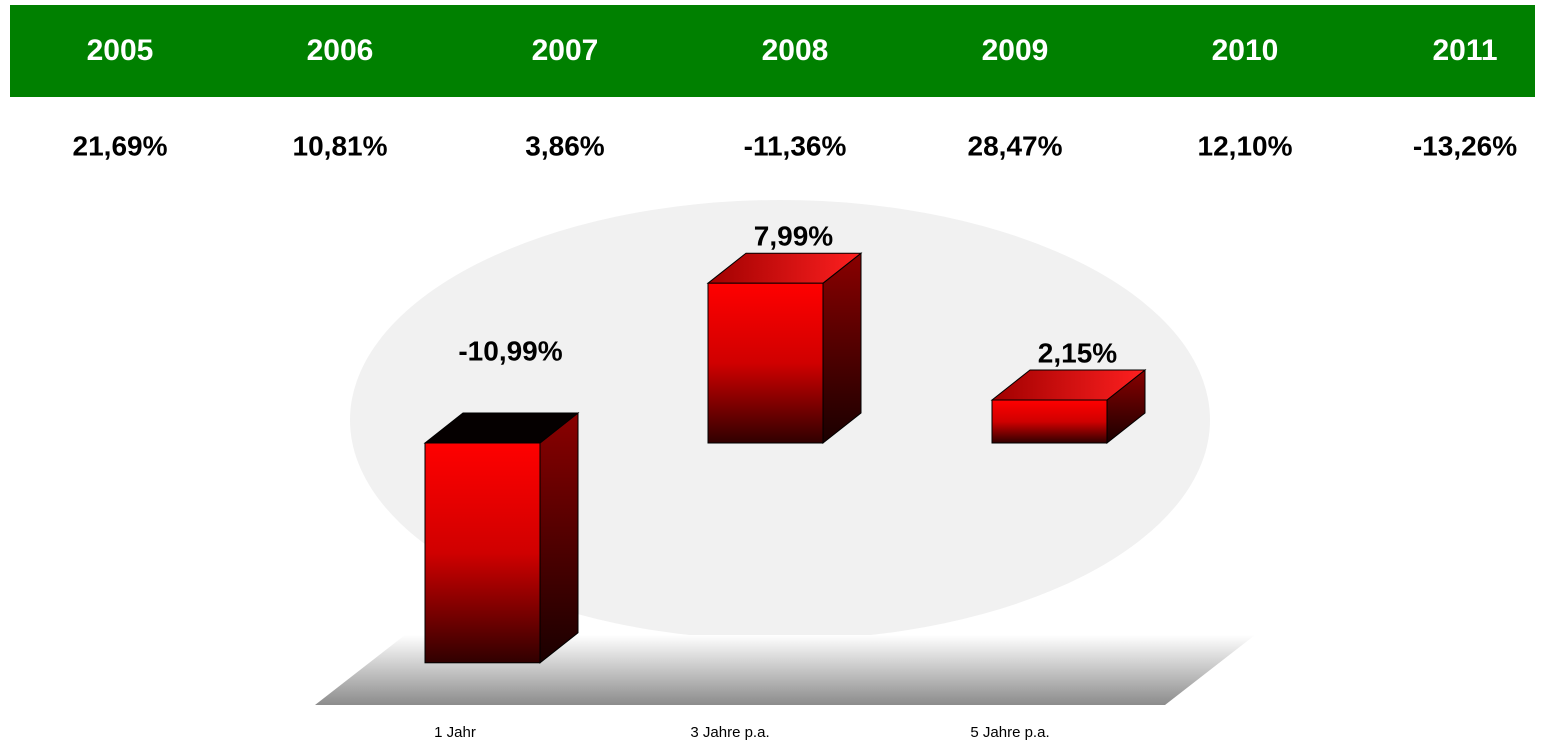 This screenshot has height=742, width=1545. What do you see at coordinates (340, 50) in the screenshot?
I see `year-label: 2006` at bounding box center [340, 50].